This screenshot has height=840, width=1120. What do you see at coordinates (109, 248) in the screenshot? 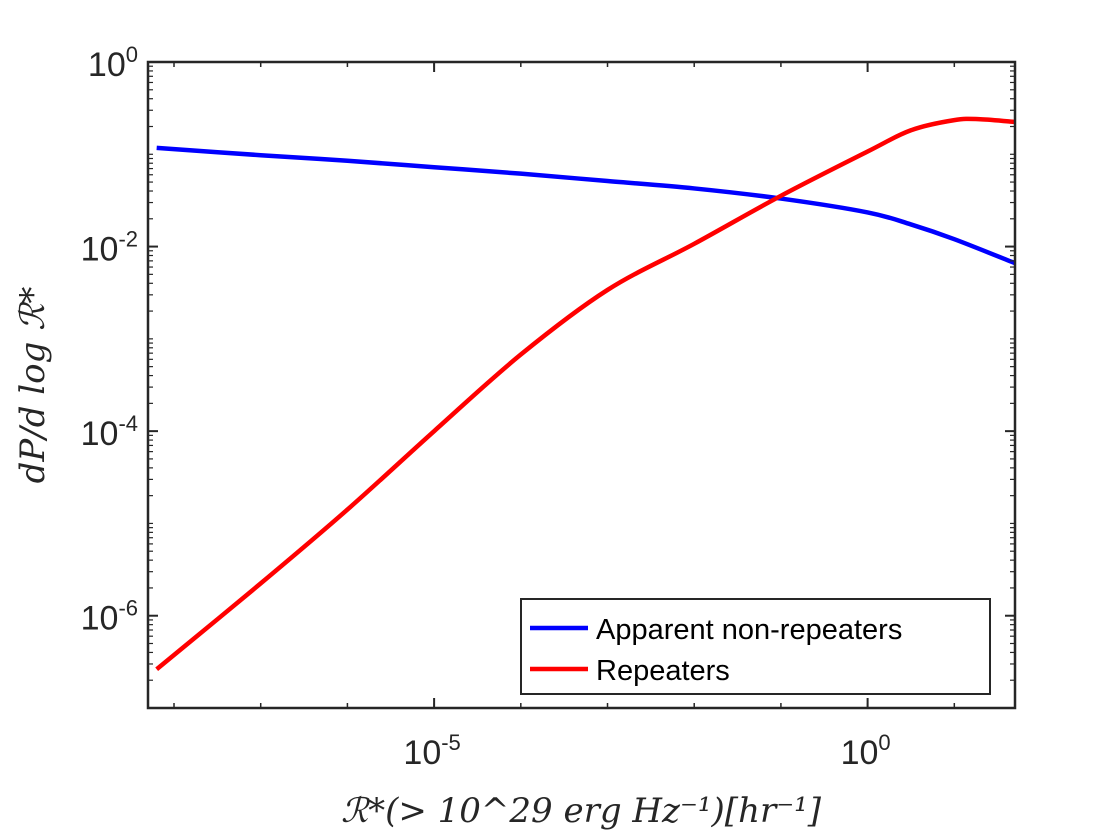
I see `y-tick-label: 10⁻²` at bounding box center [109, 248].